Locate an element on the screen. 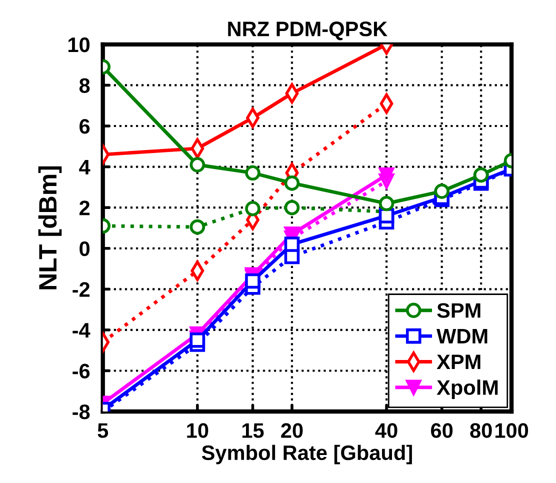 Image resolution: width=556 pixels, height=483 pixels. x-tick-label: 15 is located at coordinates (253, 430).